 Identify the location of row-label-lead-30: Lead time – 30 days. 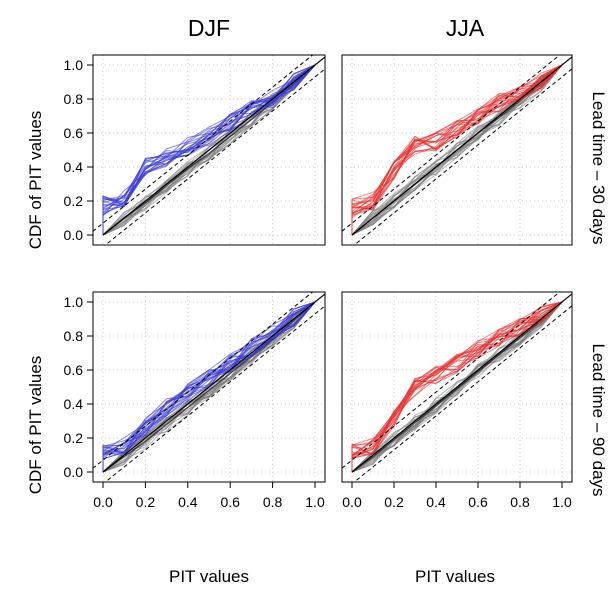
(598, 167).